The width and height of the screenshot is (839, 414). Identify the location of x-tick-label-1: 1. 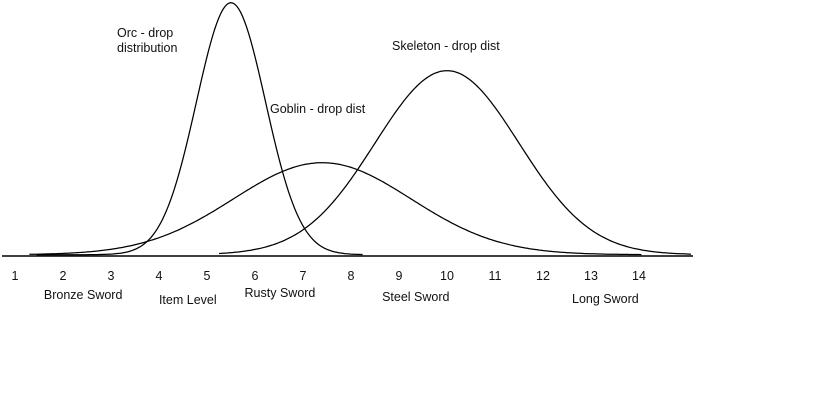
(15, 276).